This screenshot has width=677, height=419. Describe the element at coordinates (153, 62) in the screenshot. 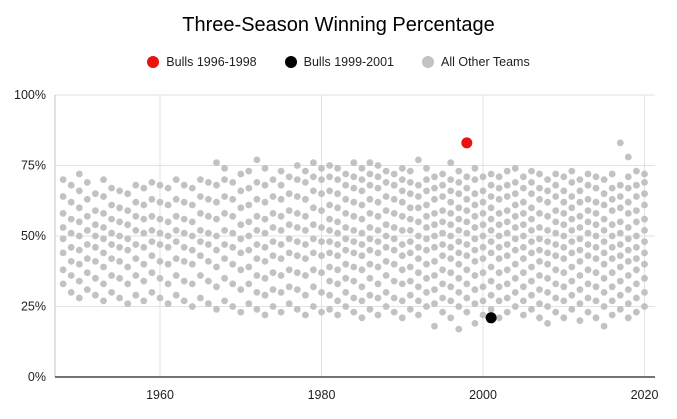

I see `red-dot-icon` at that location.